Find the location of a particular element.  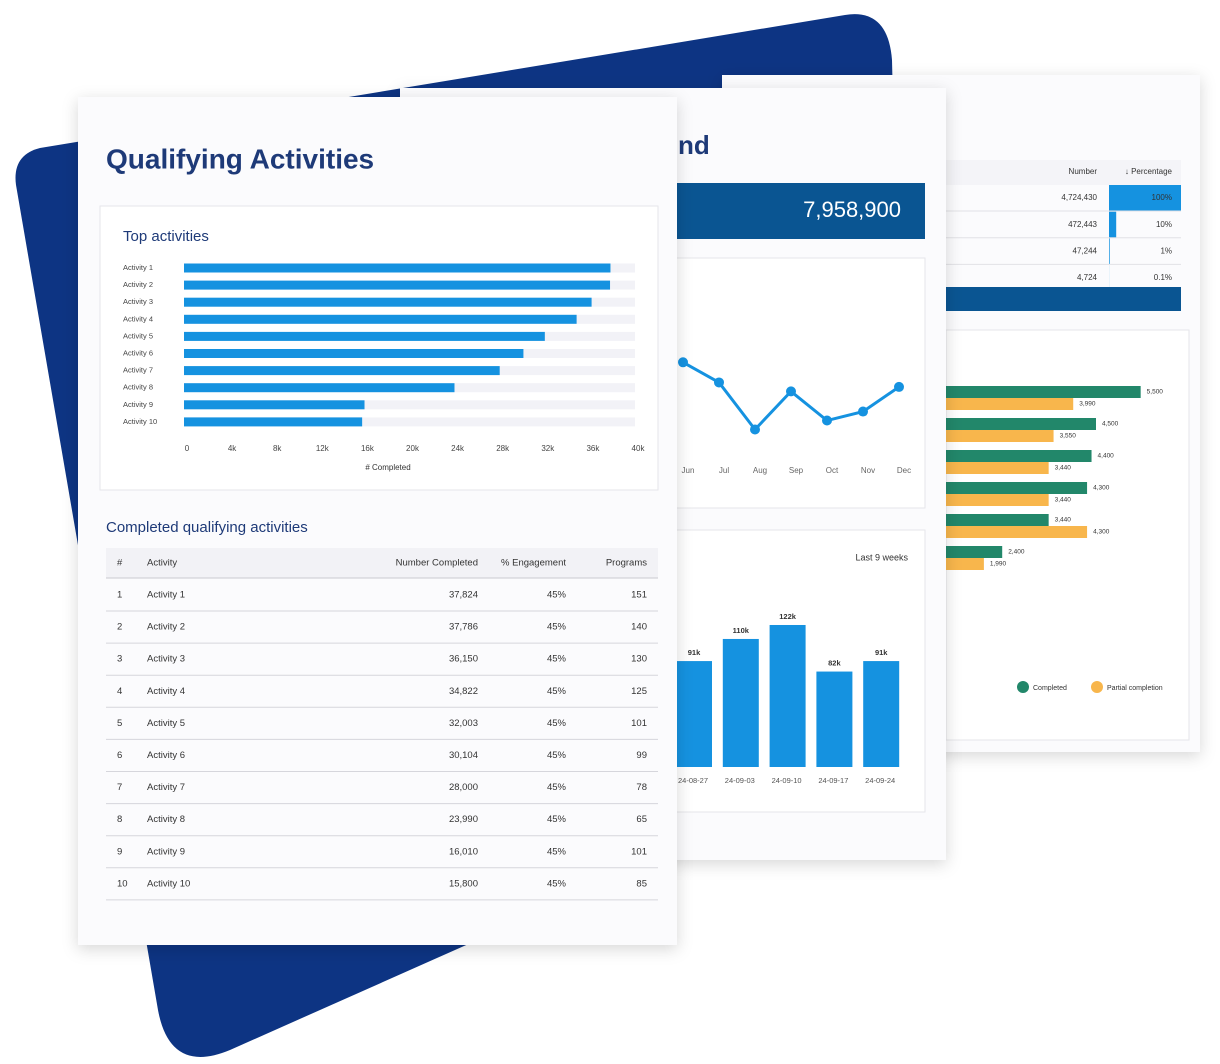

table-cell: 37,786 is located at coordinates (463, 627).